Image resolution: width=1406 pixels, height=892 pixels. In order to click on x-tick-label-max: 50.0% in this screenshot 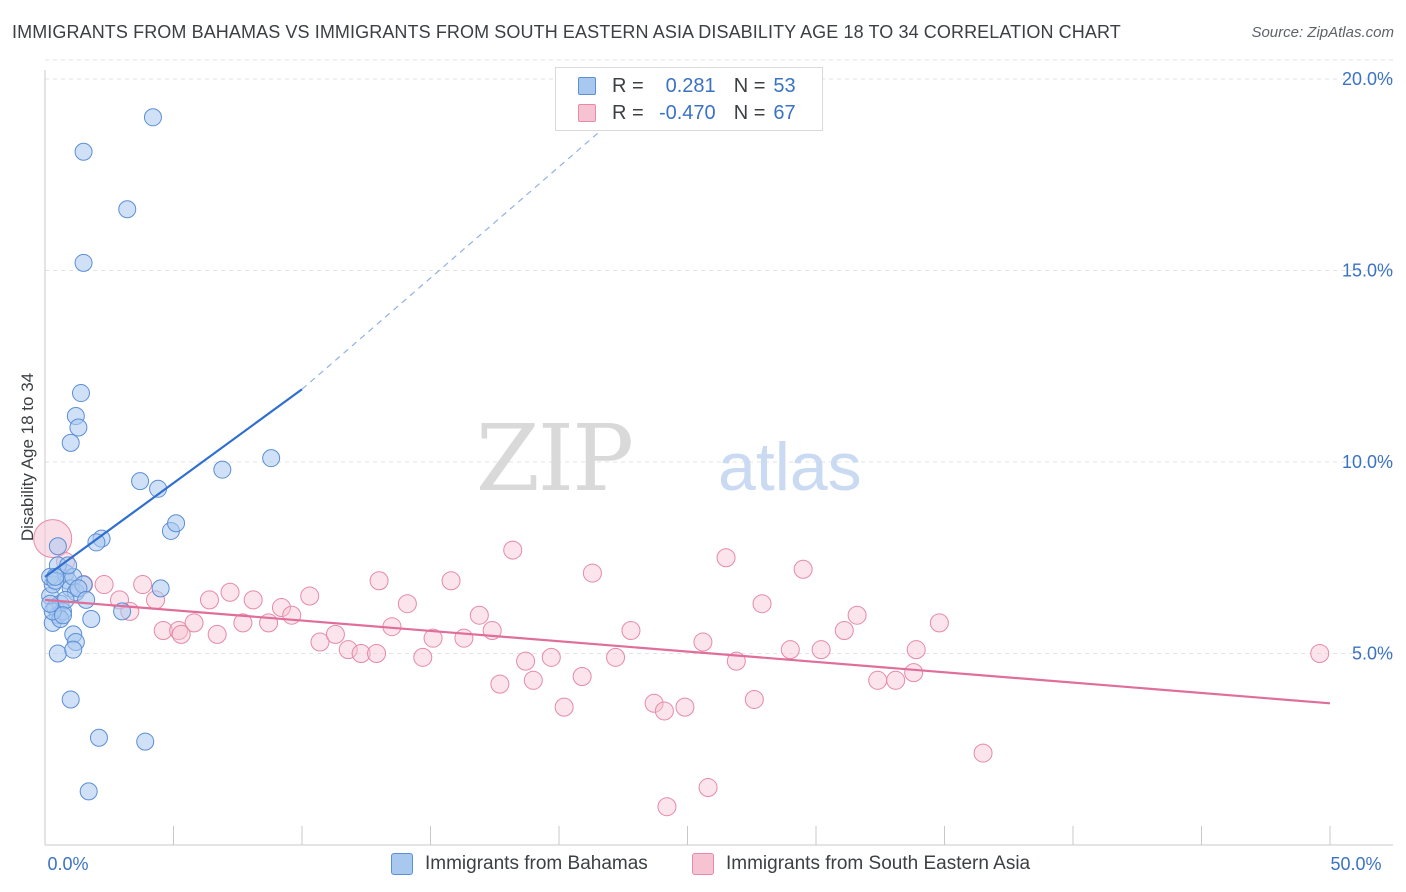, I will do `click(1355, 864)`.